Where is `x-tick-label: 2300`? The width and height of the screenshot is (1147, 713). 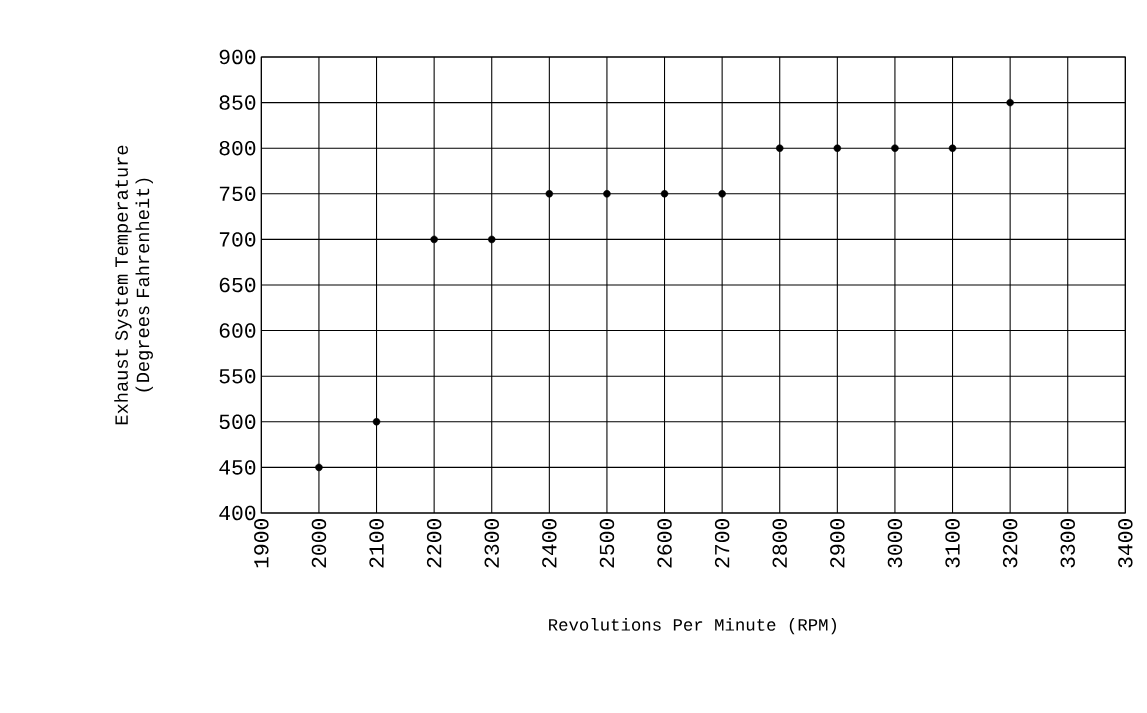 x-tick-label: 2300 is located at coordinates (491, 543).